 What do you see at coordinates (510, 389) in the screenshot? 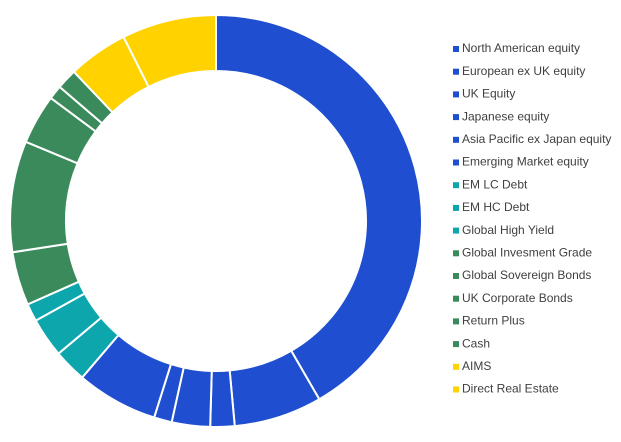
I see `legend-label: Direct Real Estate` at bounding box center [510, 389].